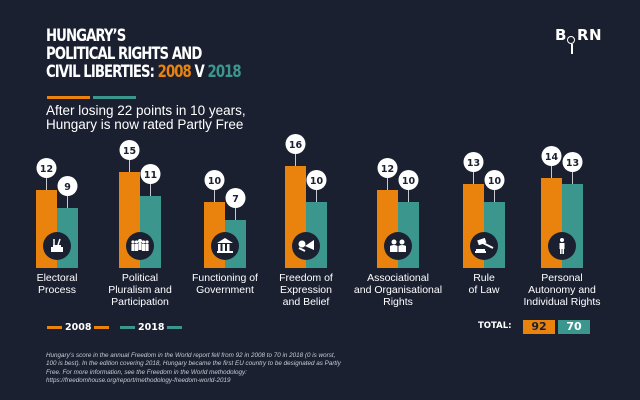  I want to click on data-label-2008-3: 16, so click(296, 145).